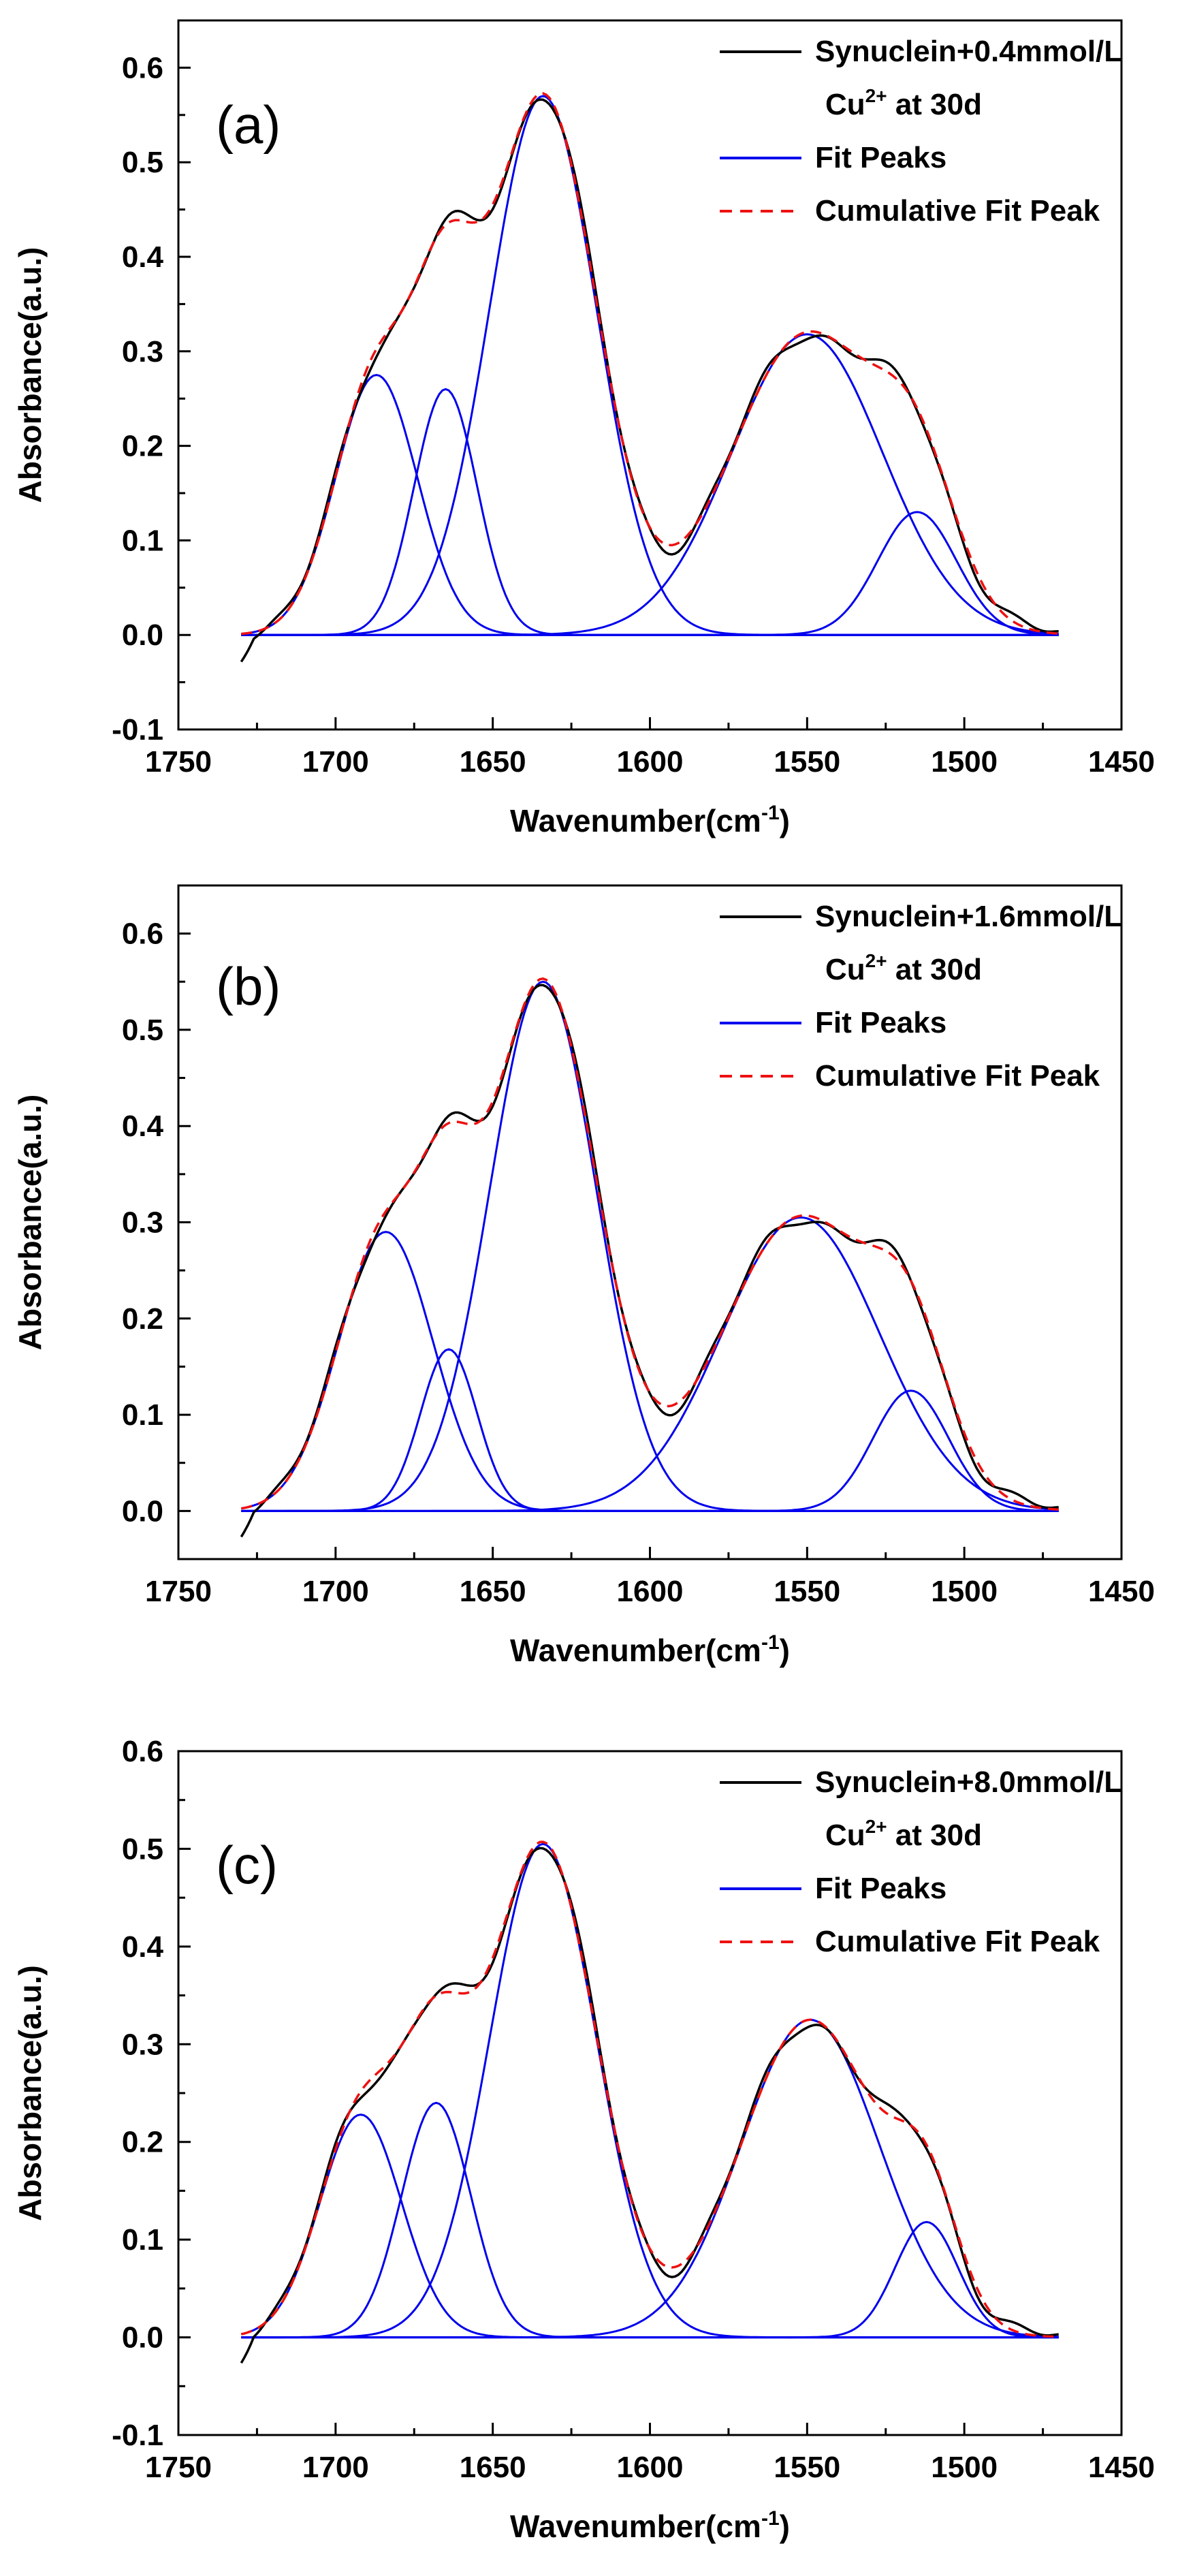 This screenshot has width=1178, height=2576. I want to click on spectrum-line, so click(649, 1261).